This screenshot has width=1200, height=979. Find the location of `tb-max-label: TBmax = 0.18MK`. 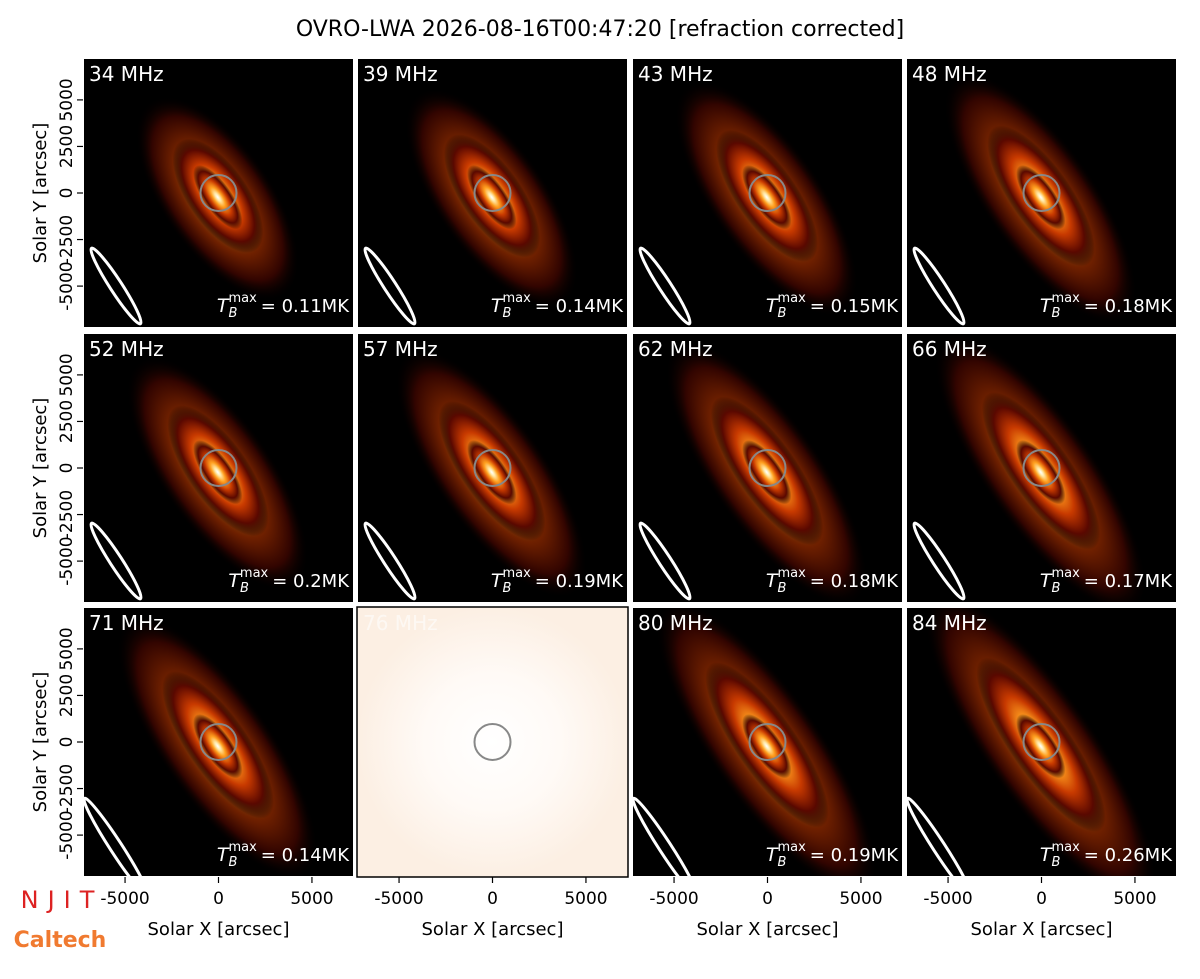

tb-max-label: TBmax = 0.18MK is located at coordinates (1106, 306).